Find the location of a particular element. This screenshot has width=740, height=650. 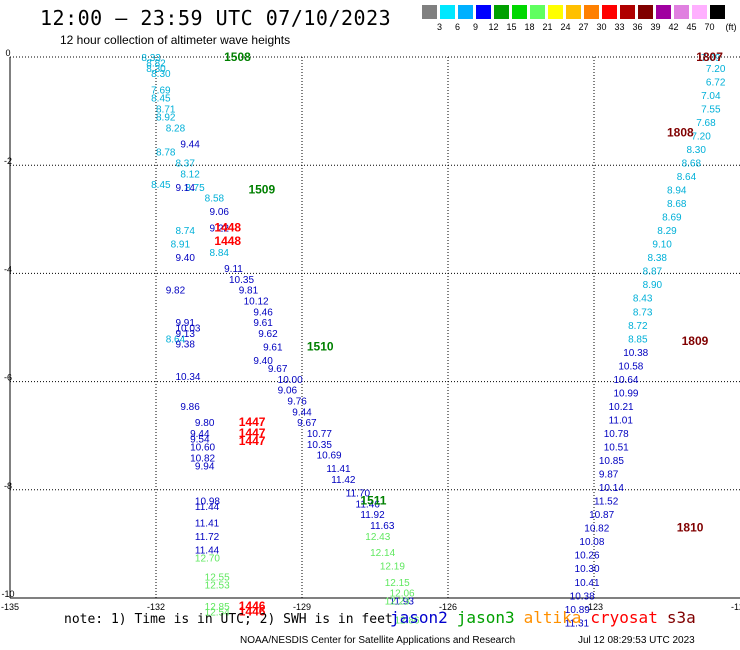

color-scale-label: 70 is located at coordinates (709, 27).